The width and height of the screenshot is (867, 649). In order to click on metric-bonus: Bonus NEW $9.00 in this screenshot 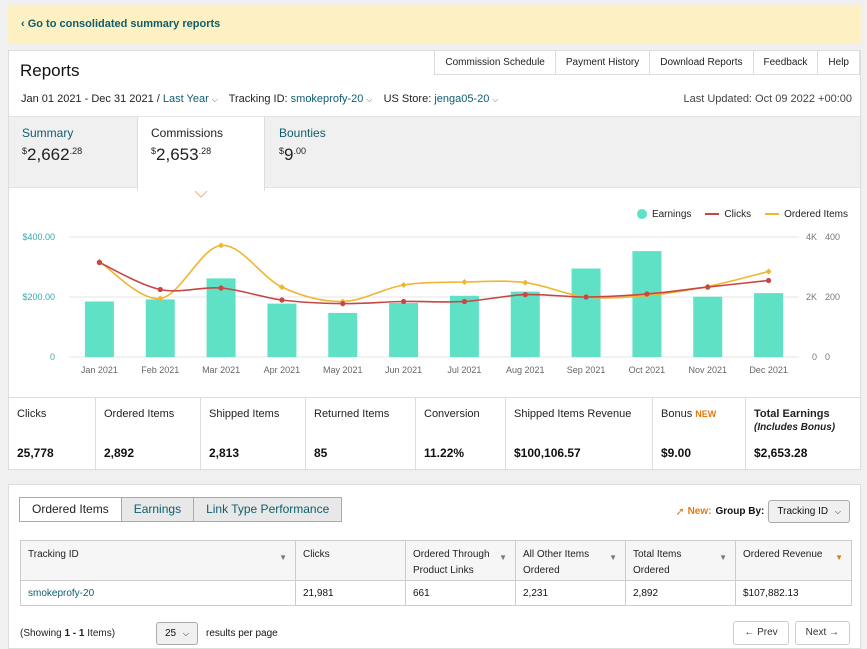, I will do `click(699, 434)`.